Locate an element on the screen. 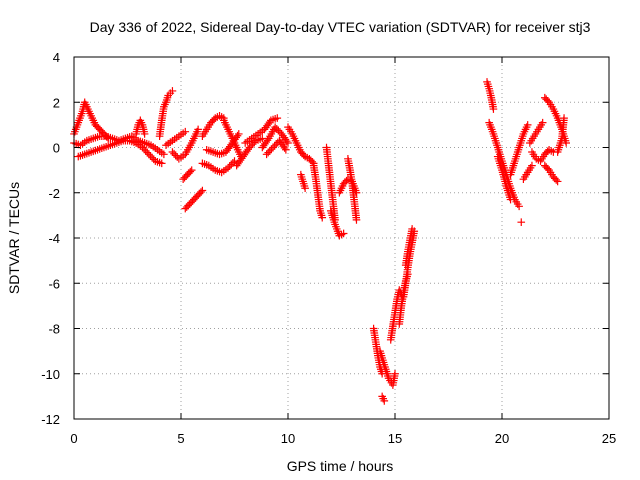  y-tick-label: -10 is located at coordinates (50, 374).